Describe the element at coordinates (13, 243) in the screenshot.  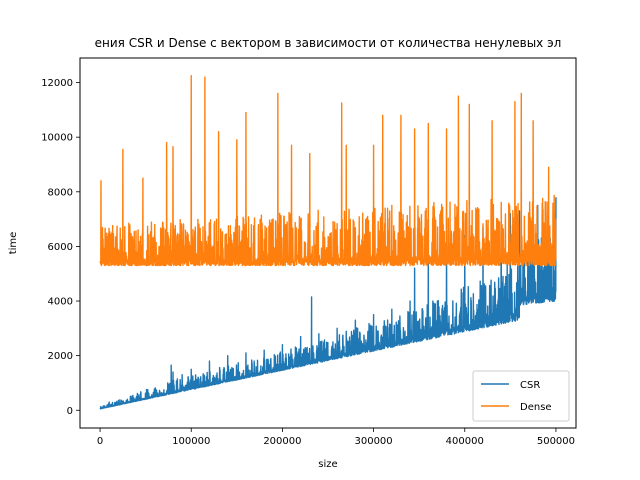
I see `y-axis-label: time` at that location.